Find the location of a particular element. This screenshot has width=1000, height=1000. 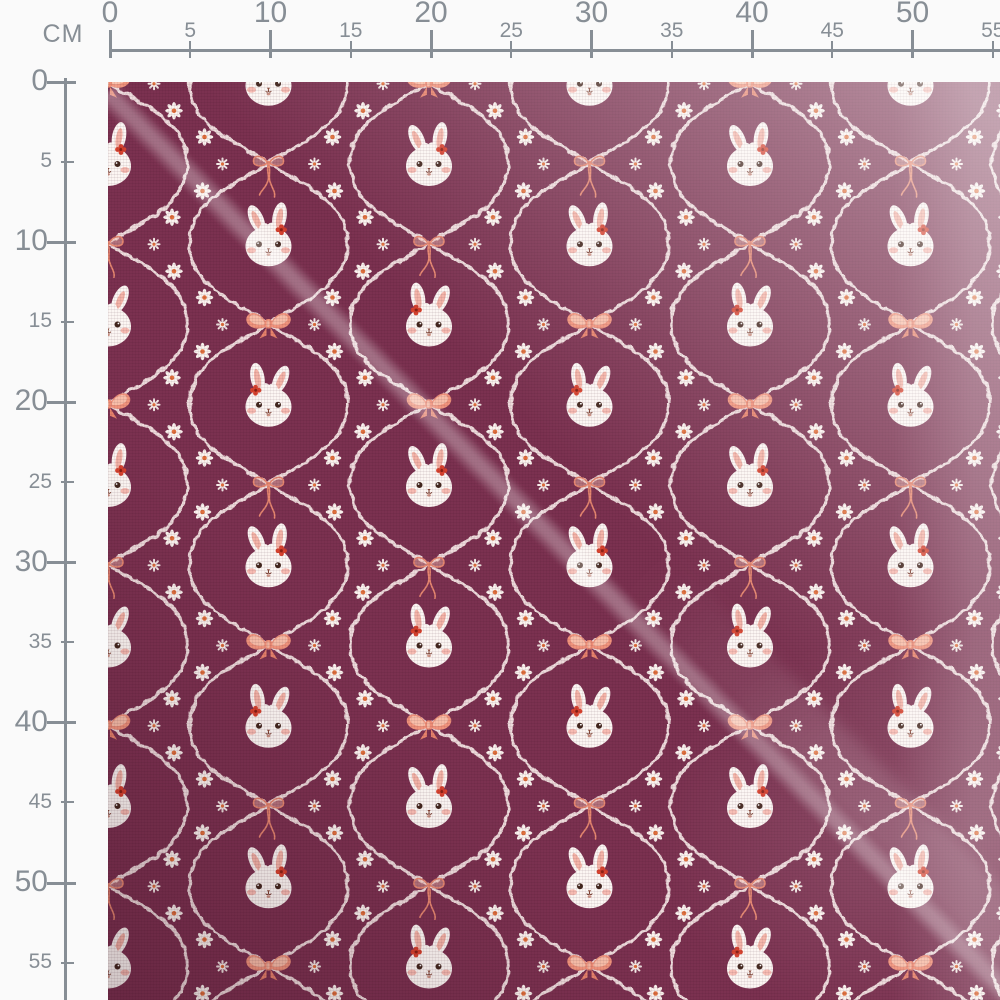

top-ruler-tick-label: 0 is located at coordinates (110, 14).